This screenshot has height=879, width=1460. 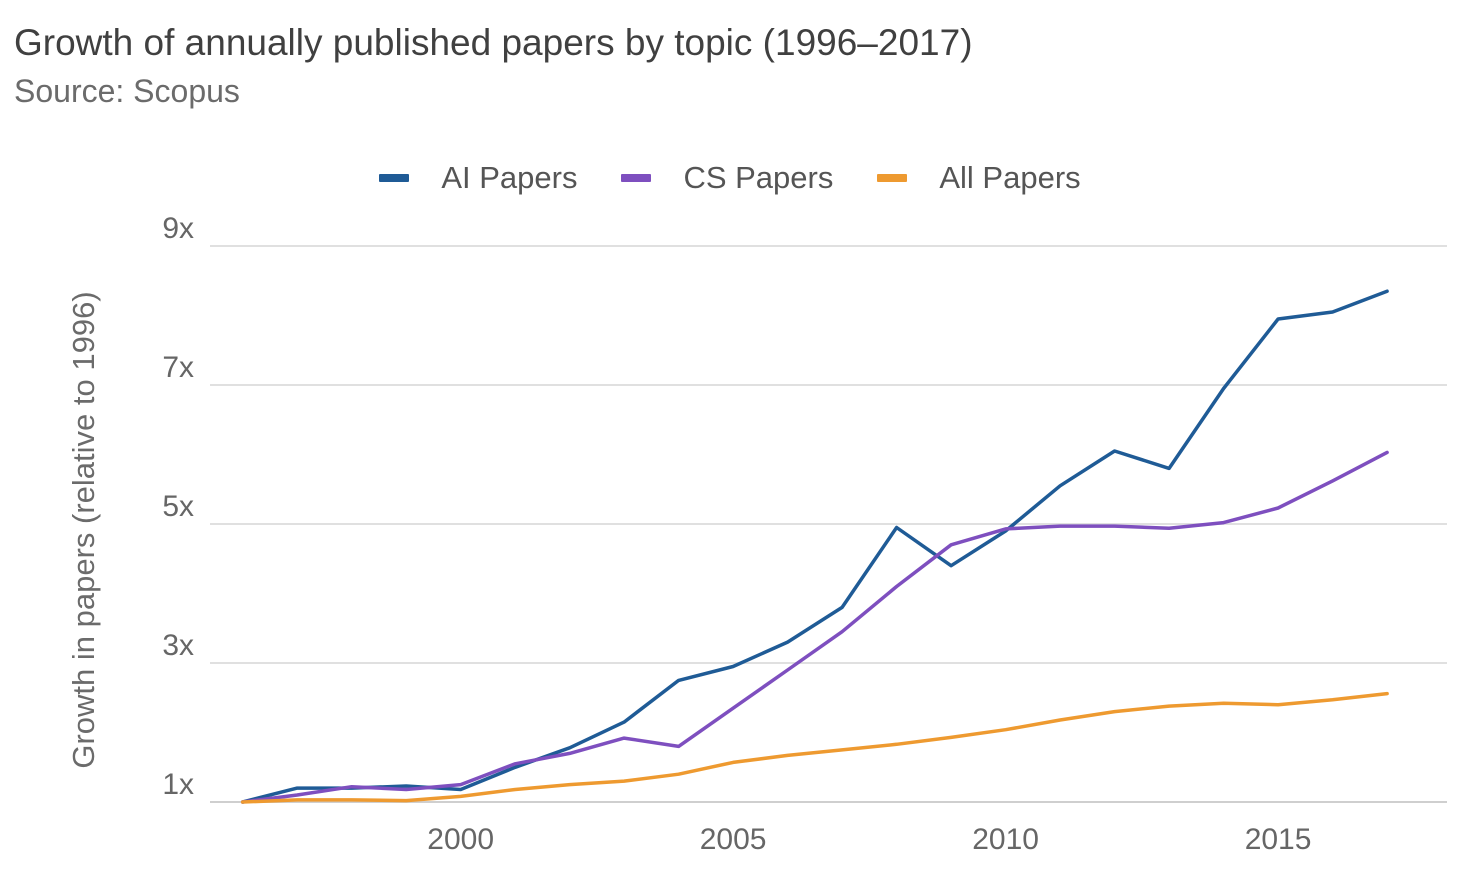 What do you see at coordinates (178, 367) in the screenshot?
I see `y-tick-label: 7x` at bounding box center [178, 367].